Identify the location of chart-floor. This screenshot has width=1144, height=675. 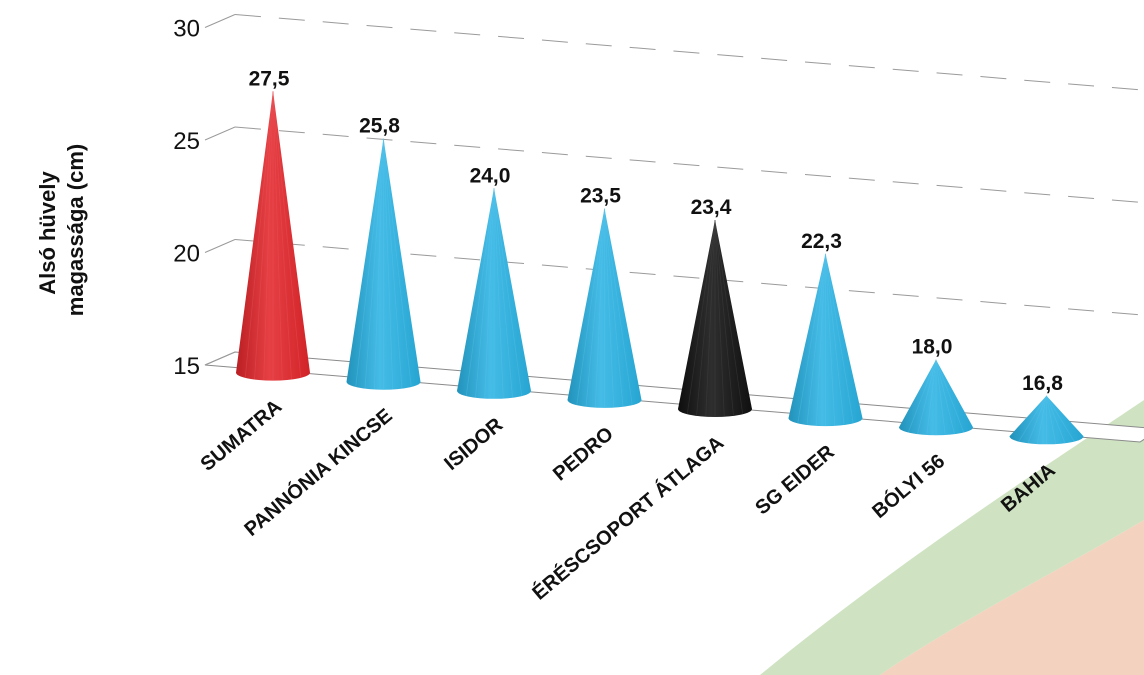
(674, 397).